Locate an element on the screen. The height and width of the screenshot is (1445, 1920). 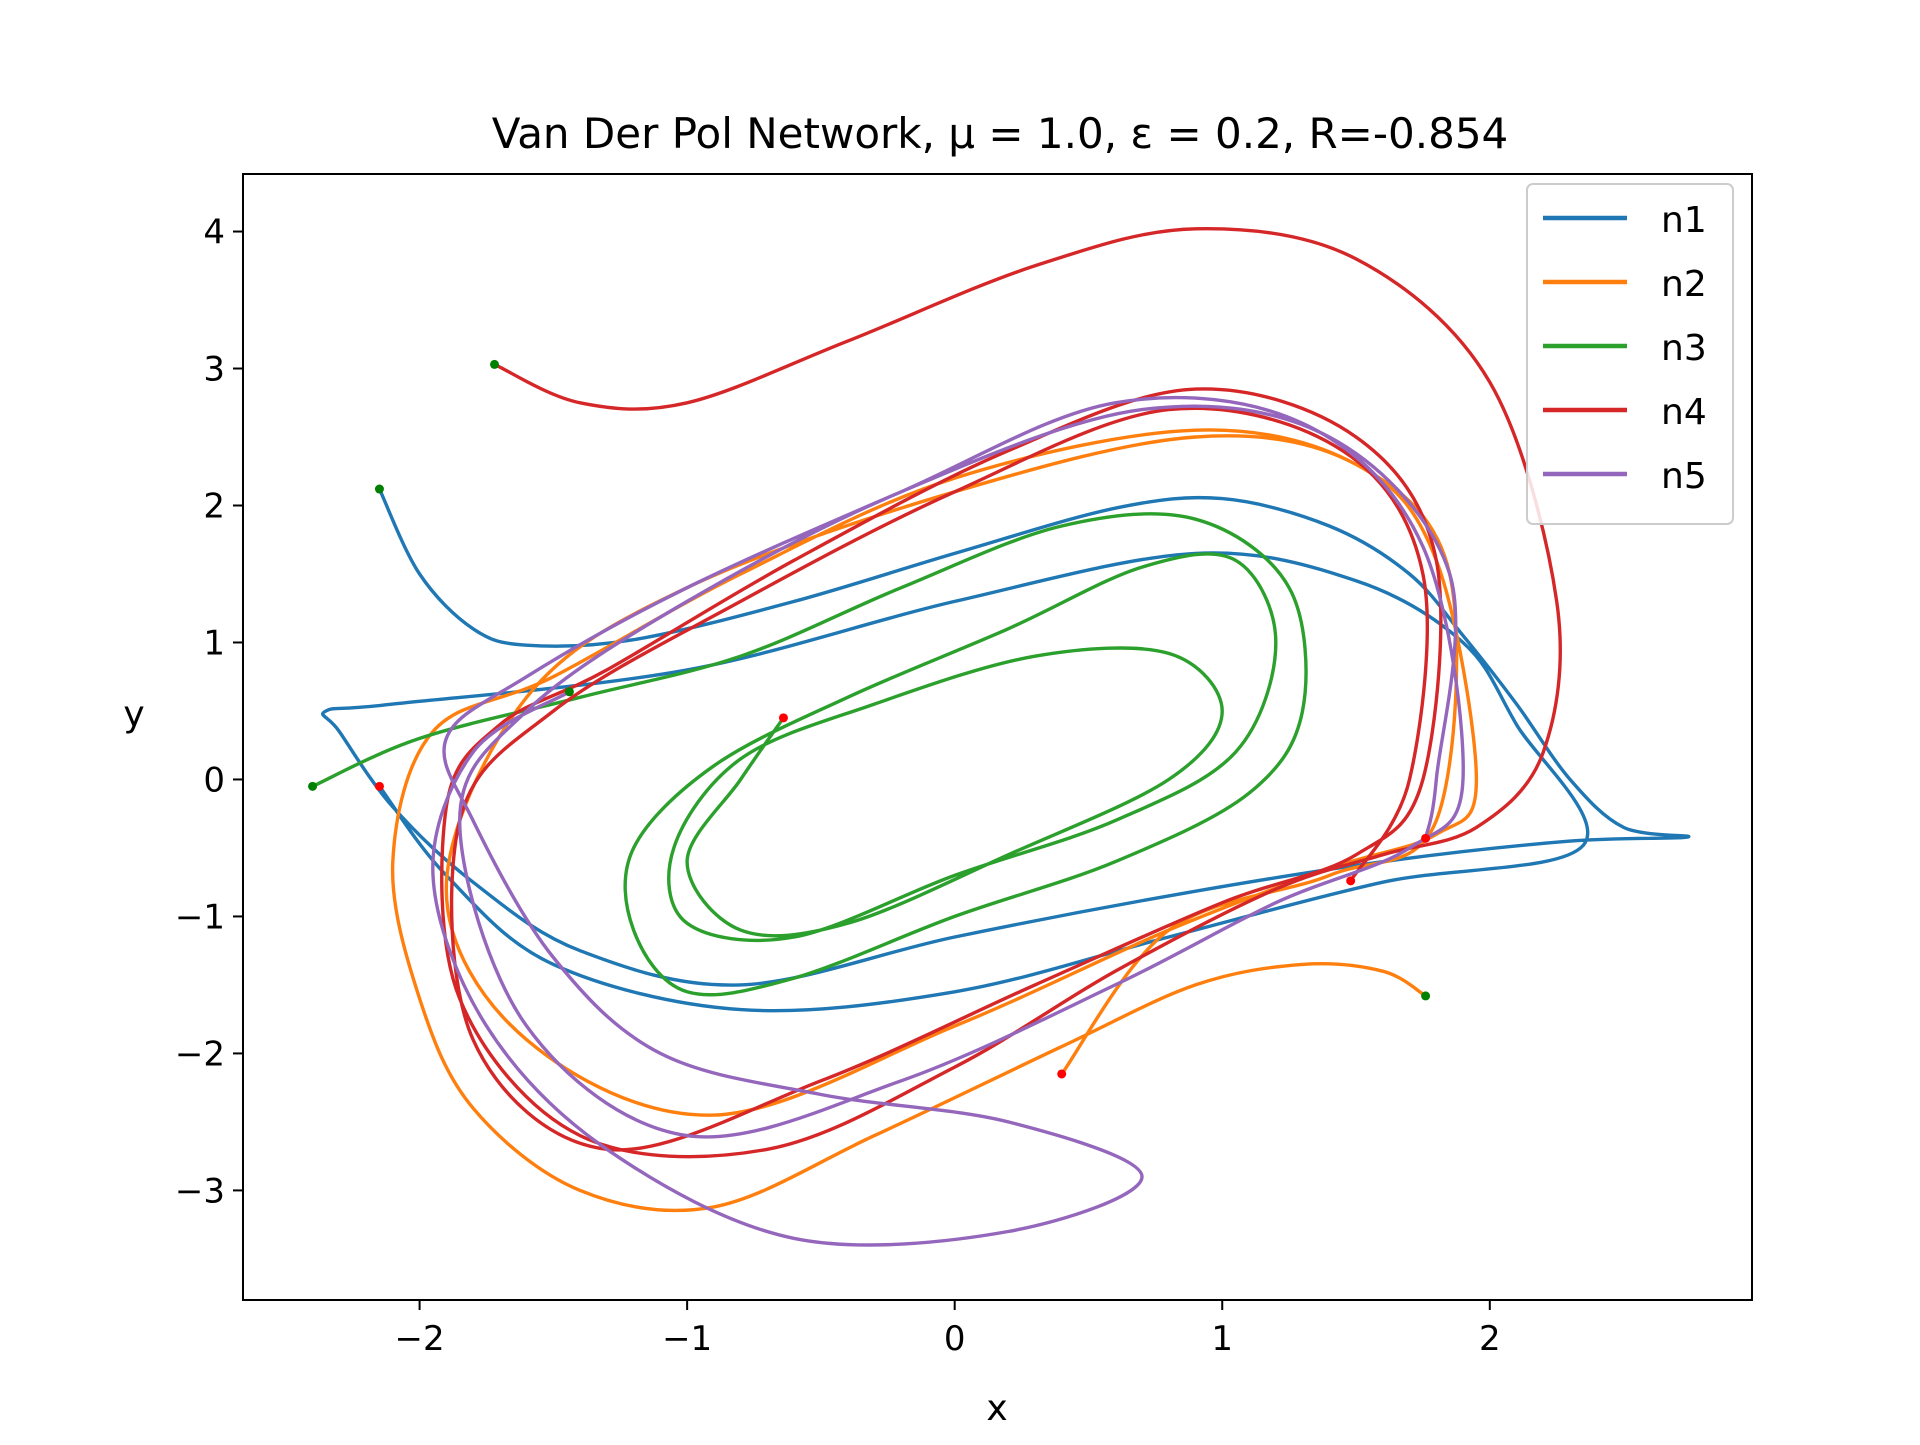
x-tick-label: −1 is located at coordinates (687, 1339).